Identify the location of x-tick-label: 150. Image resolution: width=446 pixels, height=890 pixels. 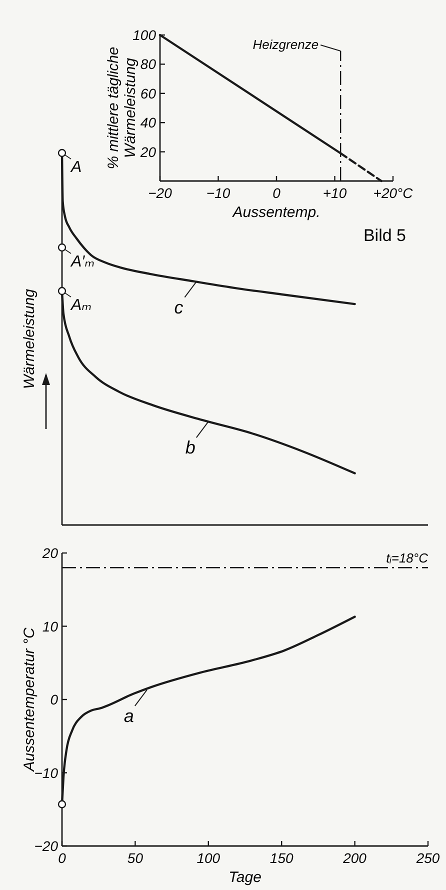
(282, 858).